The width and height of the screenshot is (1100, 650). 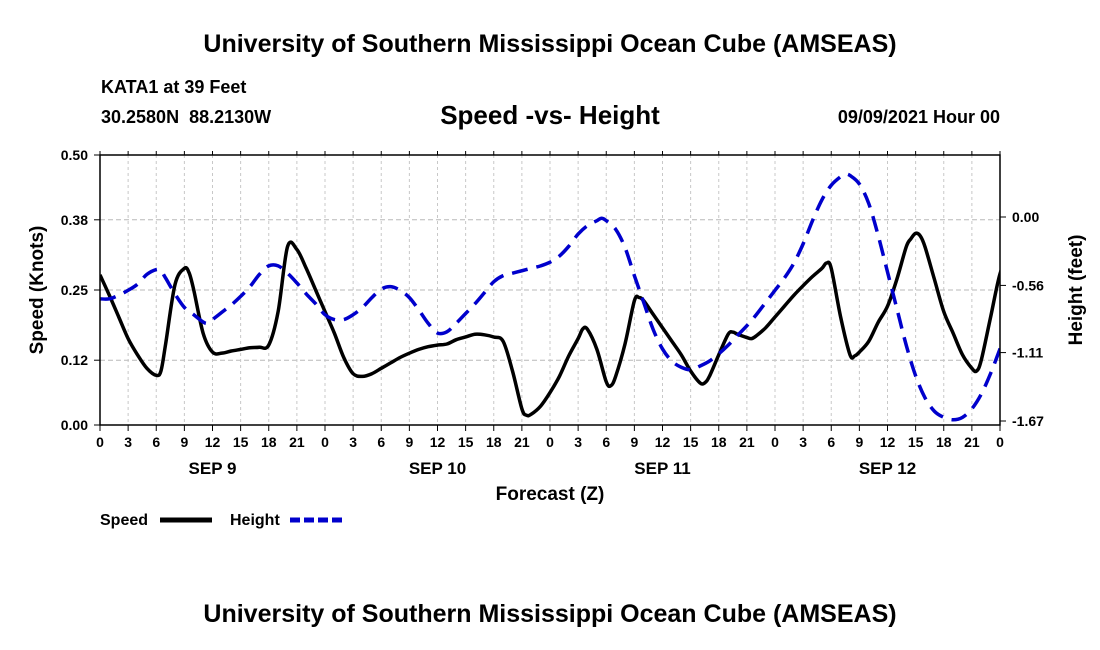 What do you see at coordinates (550, 494) in the screenshot?
I see `x-axis-label: Forecast (Z)` at bounding box center [550, 494].